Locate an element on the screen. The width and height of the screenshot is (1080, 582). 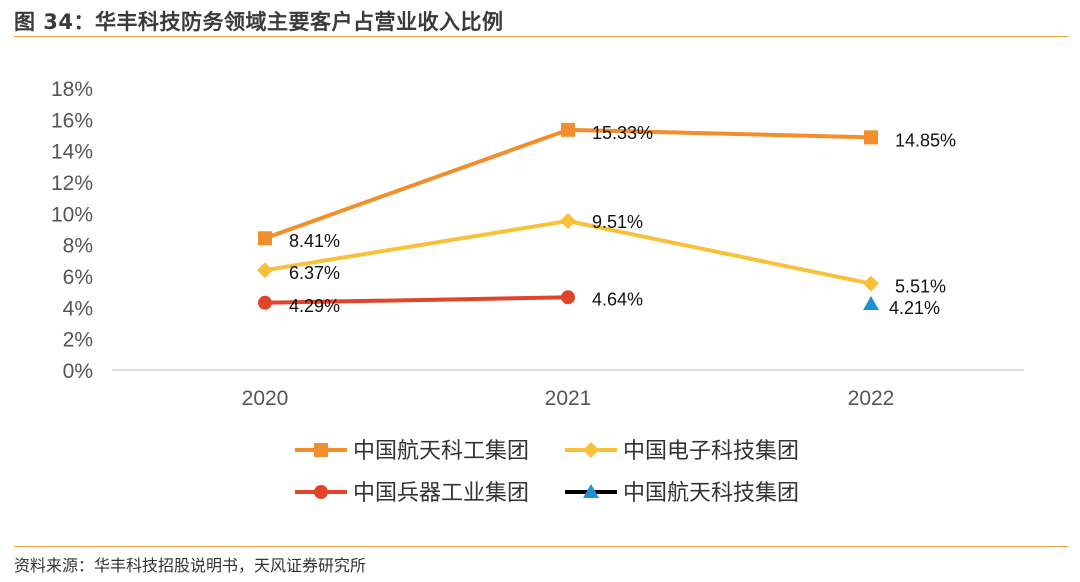
legend-label: 中国航天科工集团 is located at coordinates (441, 451).